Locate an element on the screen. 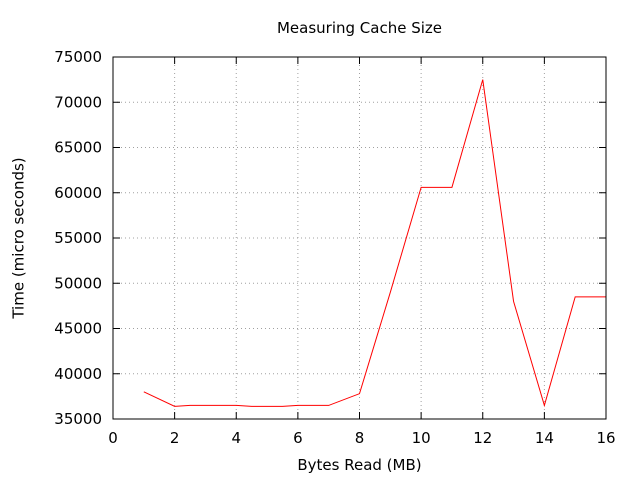 This screenshot has height=480, width=640. y-tick-label: 75000 is located at coordinates (78, 57).